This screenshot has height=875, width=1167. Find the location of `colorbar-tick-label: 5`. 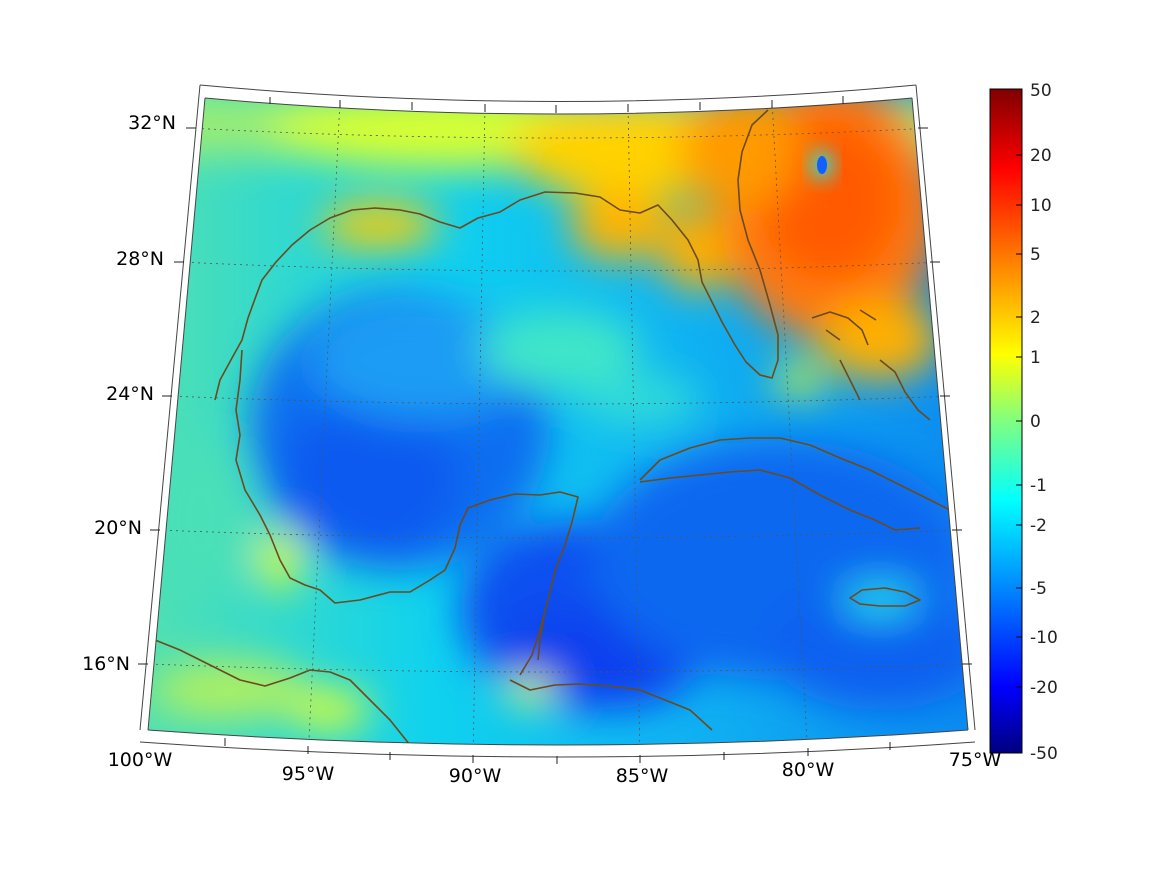

colorbar-tick-label: 5 is located at coordinates (1035, 255).